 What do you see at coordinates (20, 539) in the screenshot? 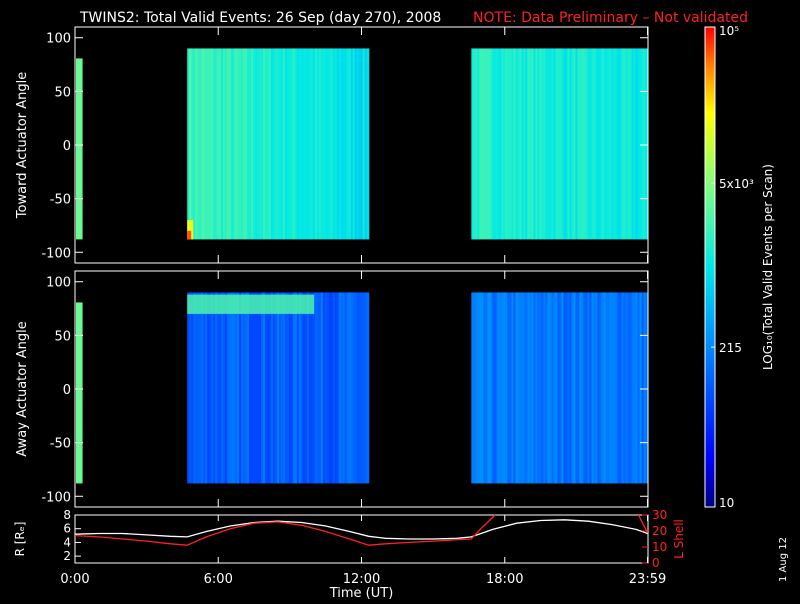
I see `y-axis-label: R [Rₑ]` at bounding box center [20, 539].